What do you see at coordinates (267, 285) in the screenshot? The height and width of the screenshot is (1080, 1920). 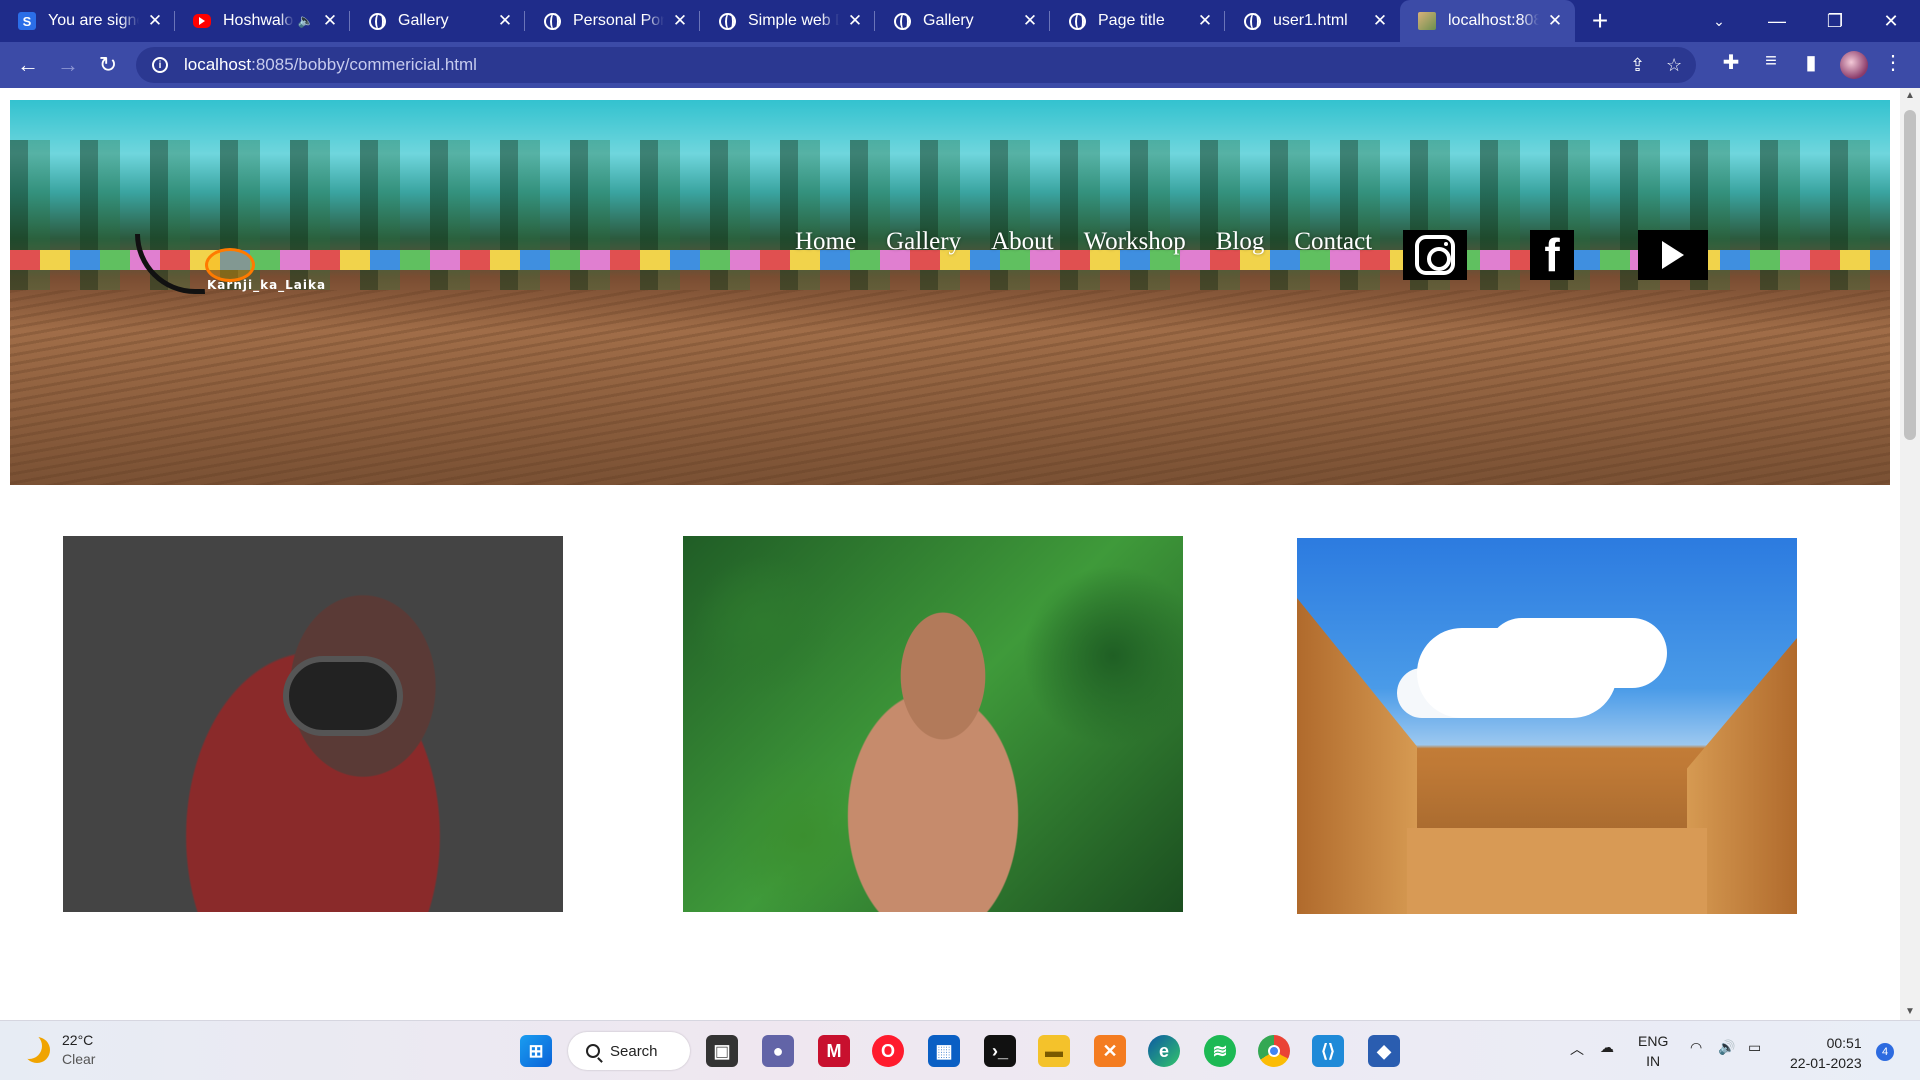 I see `logo-text: Karnji_ka_Laika` at bounding box center [267, 285].